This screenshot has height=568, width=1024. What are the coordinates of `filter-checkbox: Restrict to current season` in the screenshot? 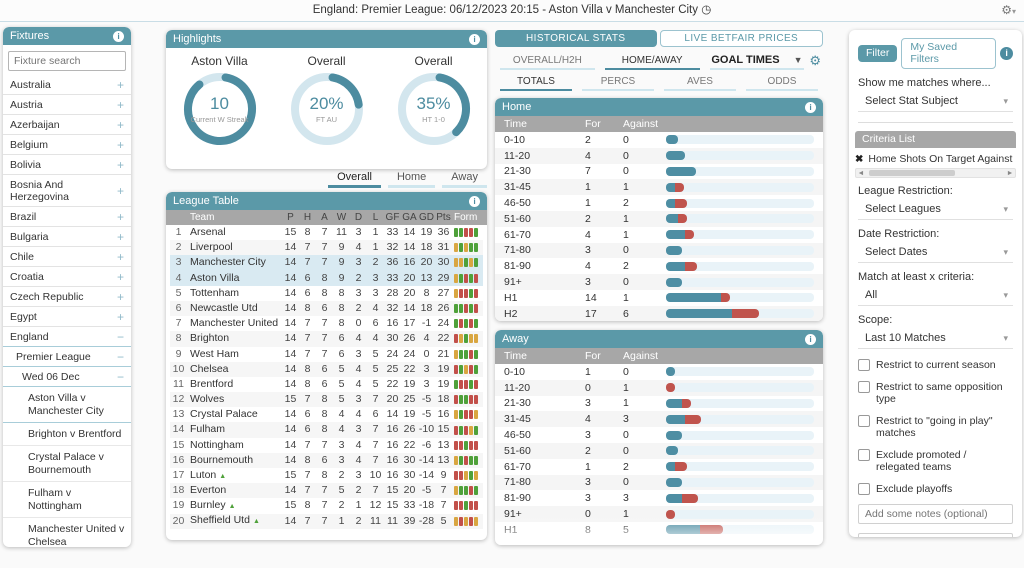 It's located at (935, 365).